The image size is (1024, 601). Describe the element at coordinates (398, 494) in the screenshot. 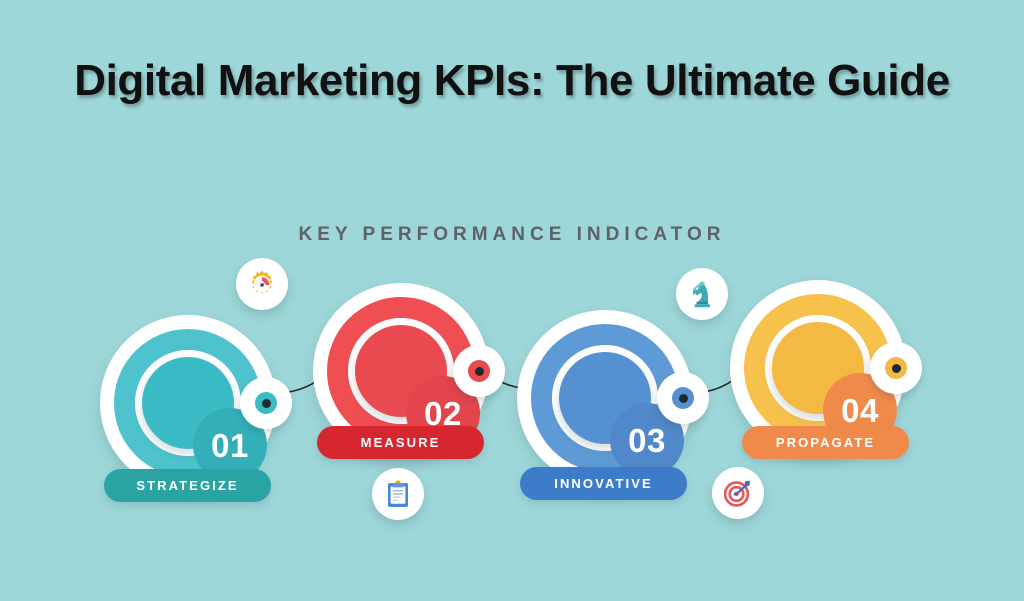

I see `clipboard-icon` at that location.